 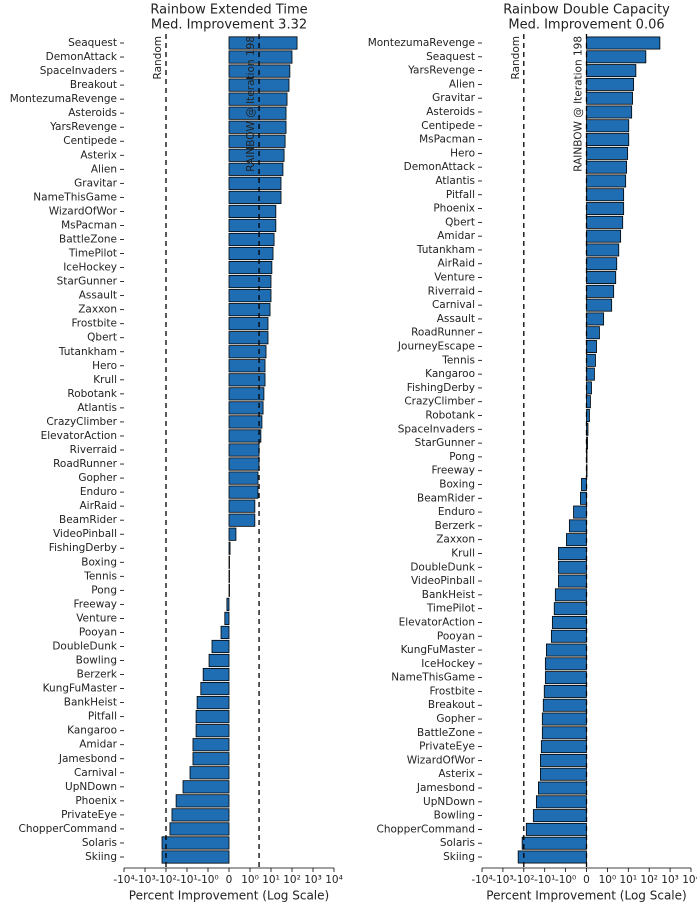 What do you see at coordinates (448, 126) in the screenshot?
I see `y-tick-label: Centipede` at bounding box center [448, 126].